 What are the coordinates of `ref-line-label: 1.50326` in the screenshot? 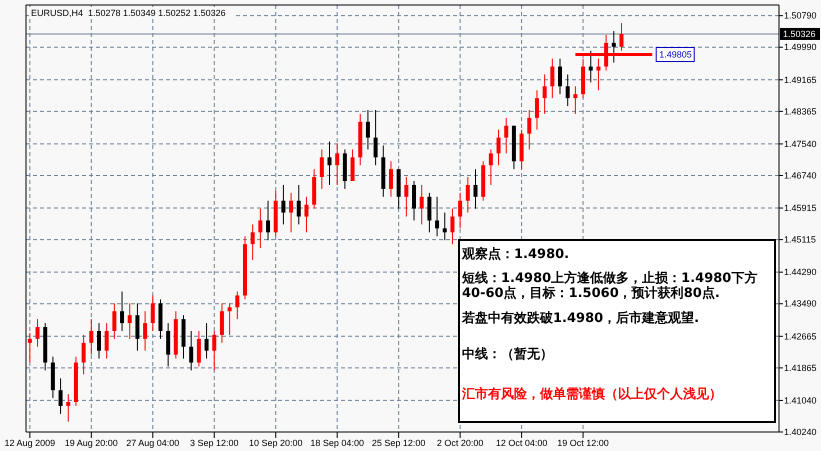 It's located at (799, 33).